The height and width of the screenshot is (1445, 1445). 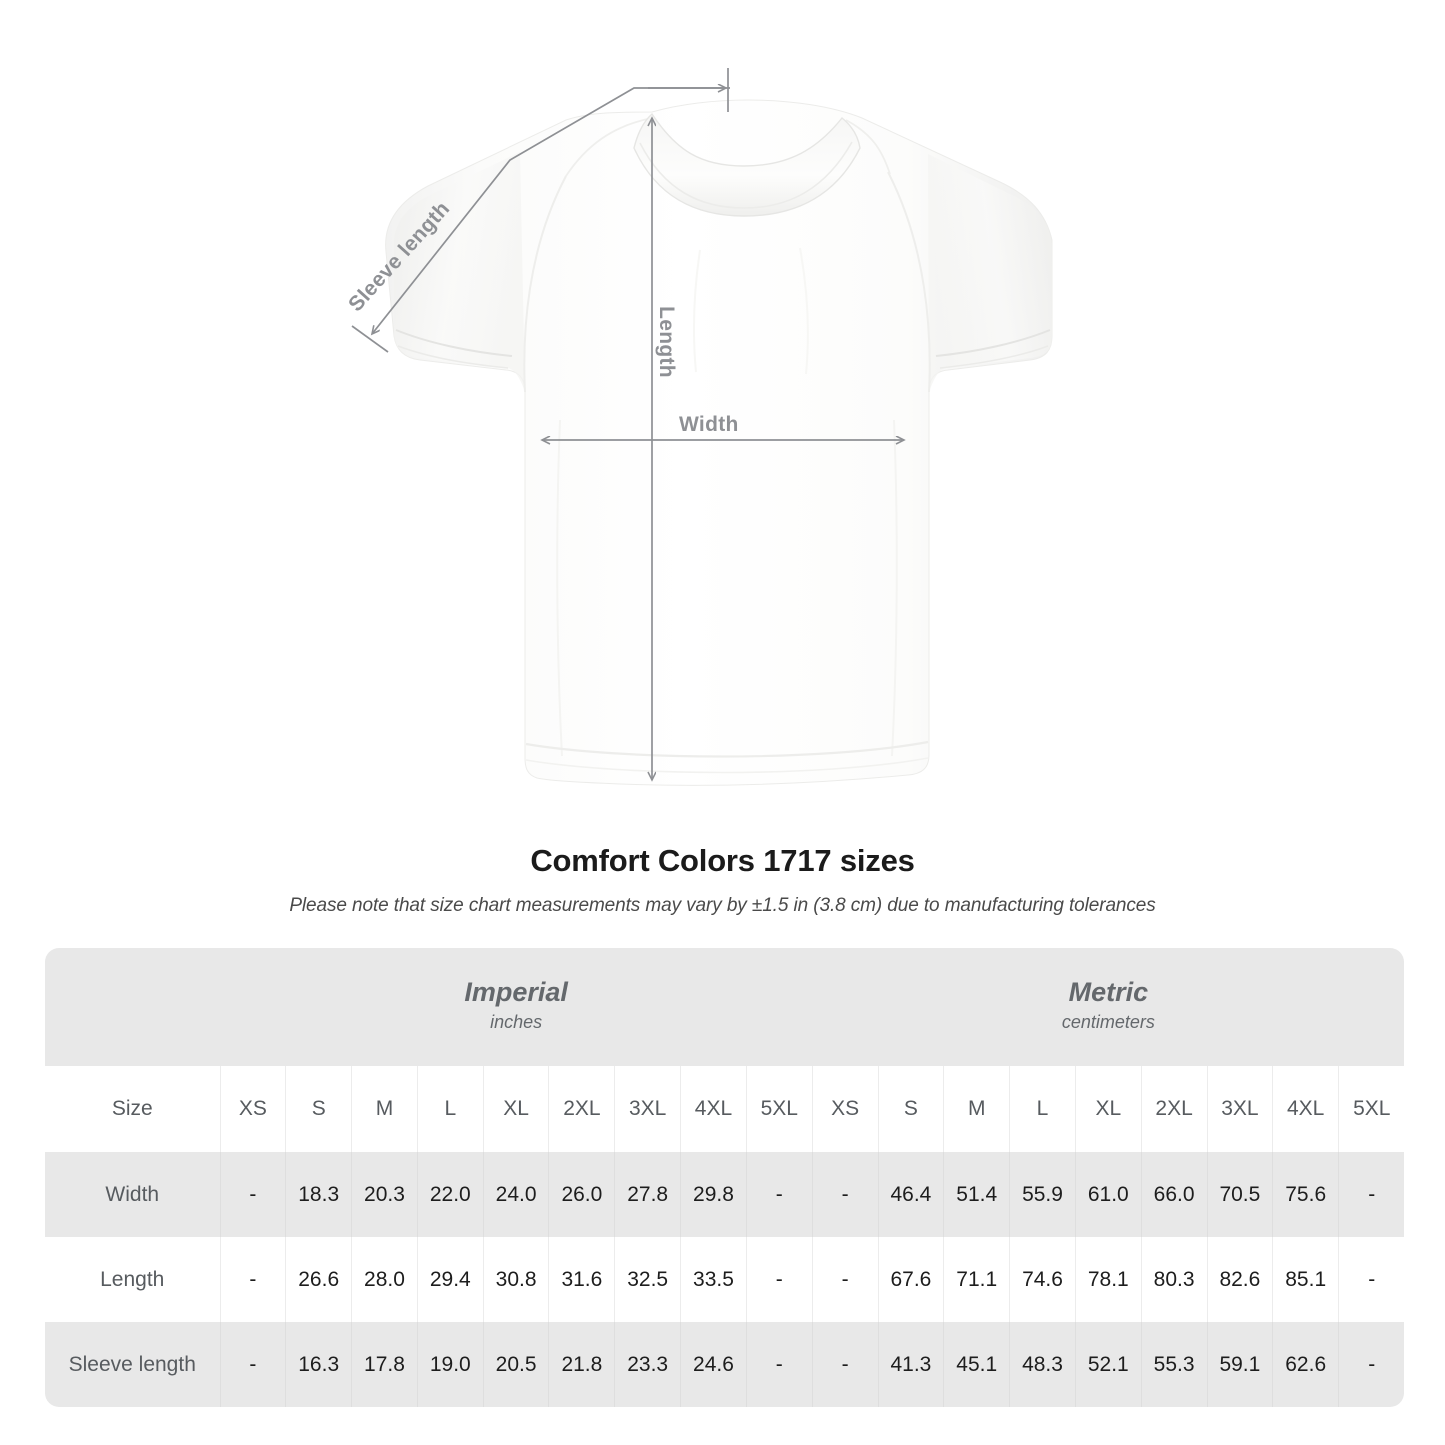 I want to click on unit-header-imperial: Imperial inches, so click(x=516, y=1007).